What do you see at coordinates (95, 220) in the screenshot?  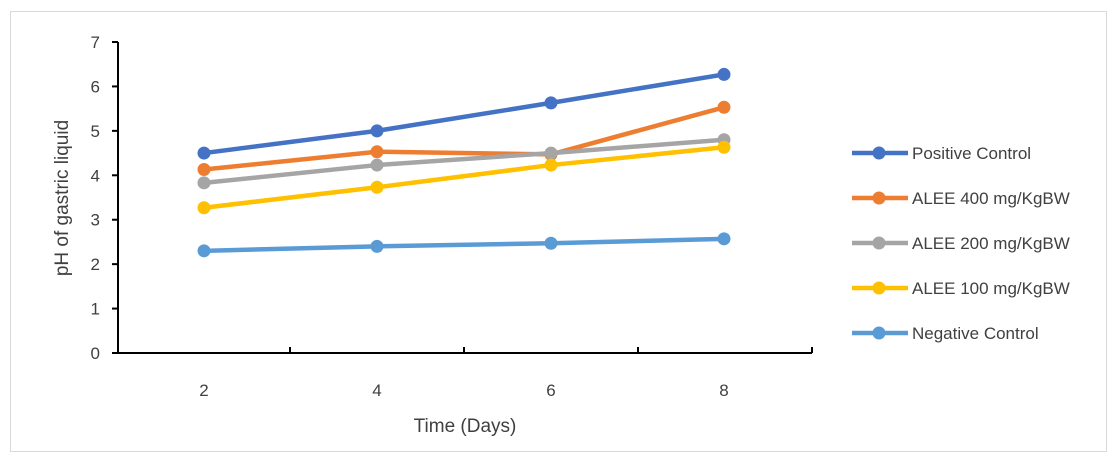 I see `y-tick-label: 3` at bounding box center [95, 220].